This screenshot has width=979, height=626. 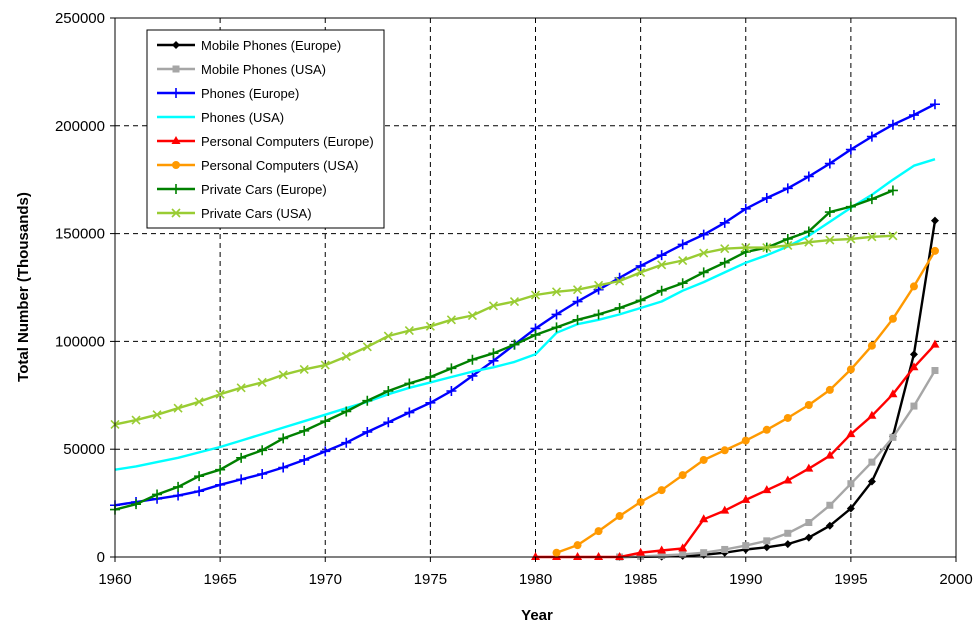 What do you see at coordinates (256, 213) in the screenshot?
I see `legend-label: Private Cars (USA)` at bounding box center [256, 213].